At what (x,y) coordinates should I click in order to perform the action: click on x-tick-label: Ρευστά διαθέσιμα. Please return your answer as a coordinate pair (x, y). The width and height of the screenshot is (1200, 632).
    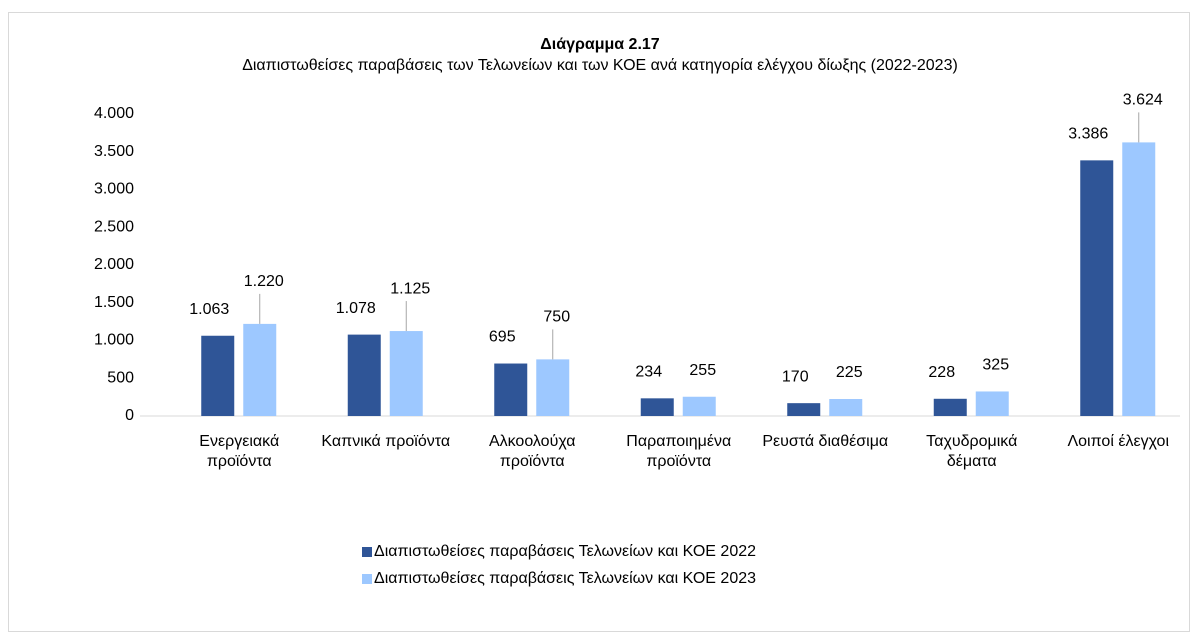
    Looking at the image, I should click on (825, 441).